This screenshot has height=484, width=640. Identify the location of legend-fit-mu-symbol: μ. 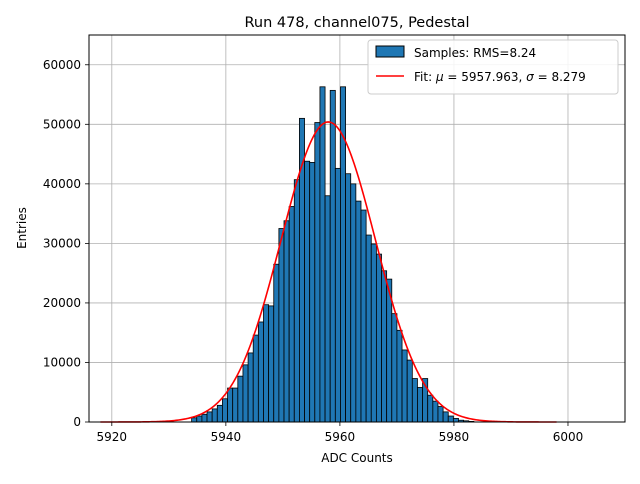
(439, 77).